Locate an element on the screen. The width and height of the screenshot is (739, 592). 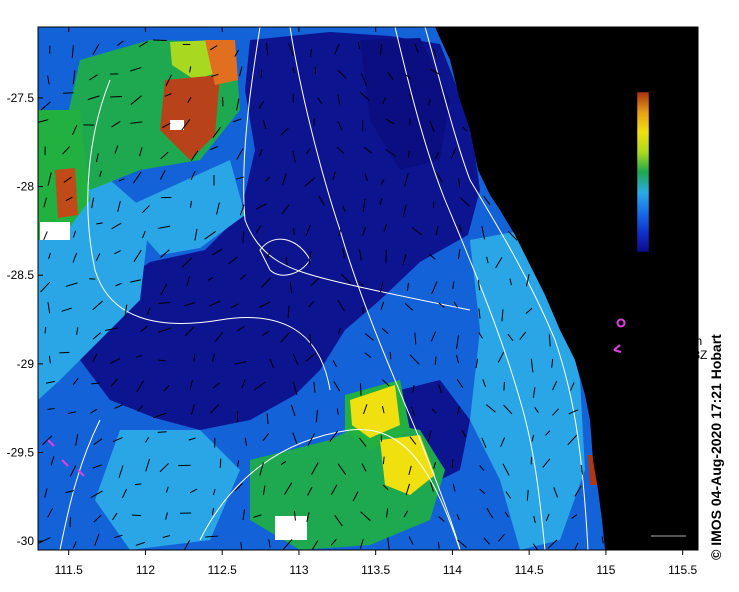
argo-float-icon is located at coordinates (621, 323).